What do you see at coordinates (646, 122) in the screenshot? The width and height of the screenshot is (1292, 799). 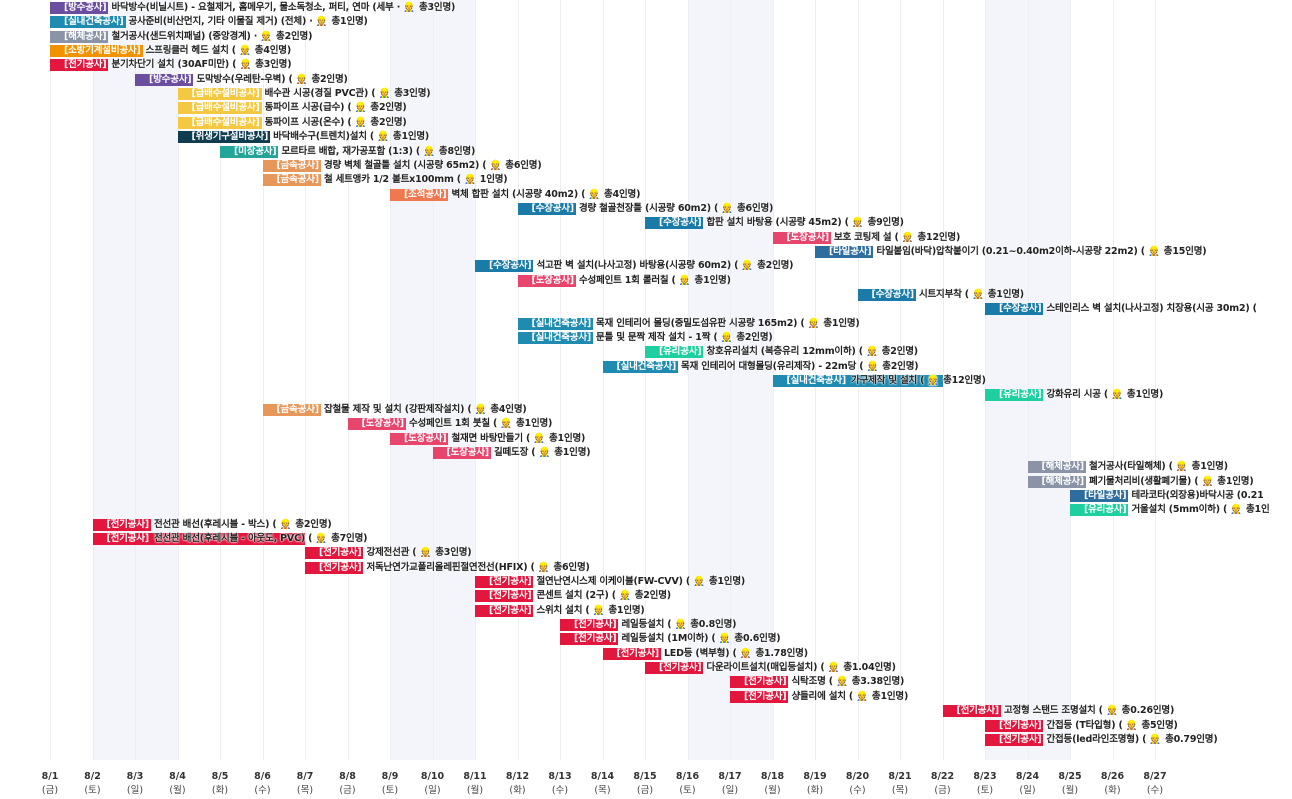 I see `task-row: [급배수설비공사] 동파이프 시공(온수) ( 👷 총2인명)` at bounding box center [646, 122].